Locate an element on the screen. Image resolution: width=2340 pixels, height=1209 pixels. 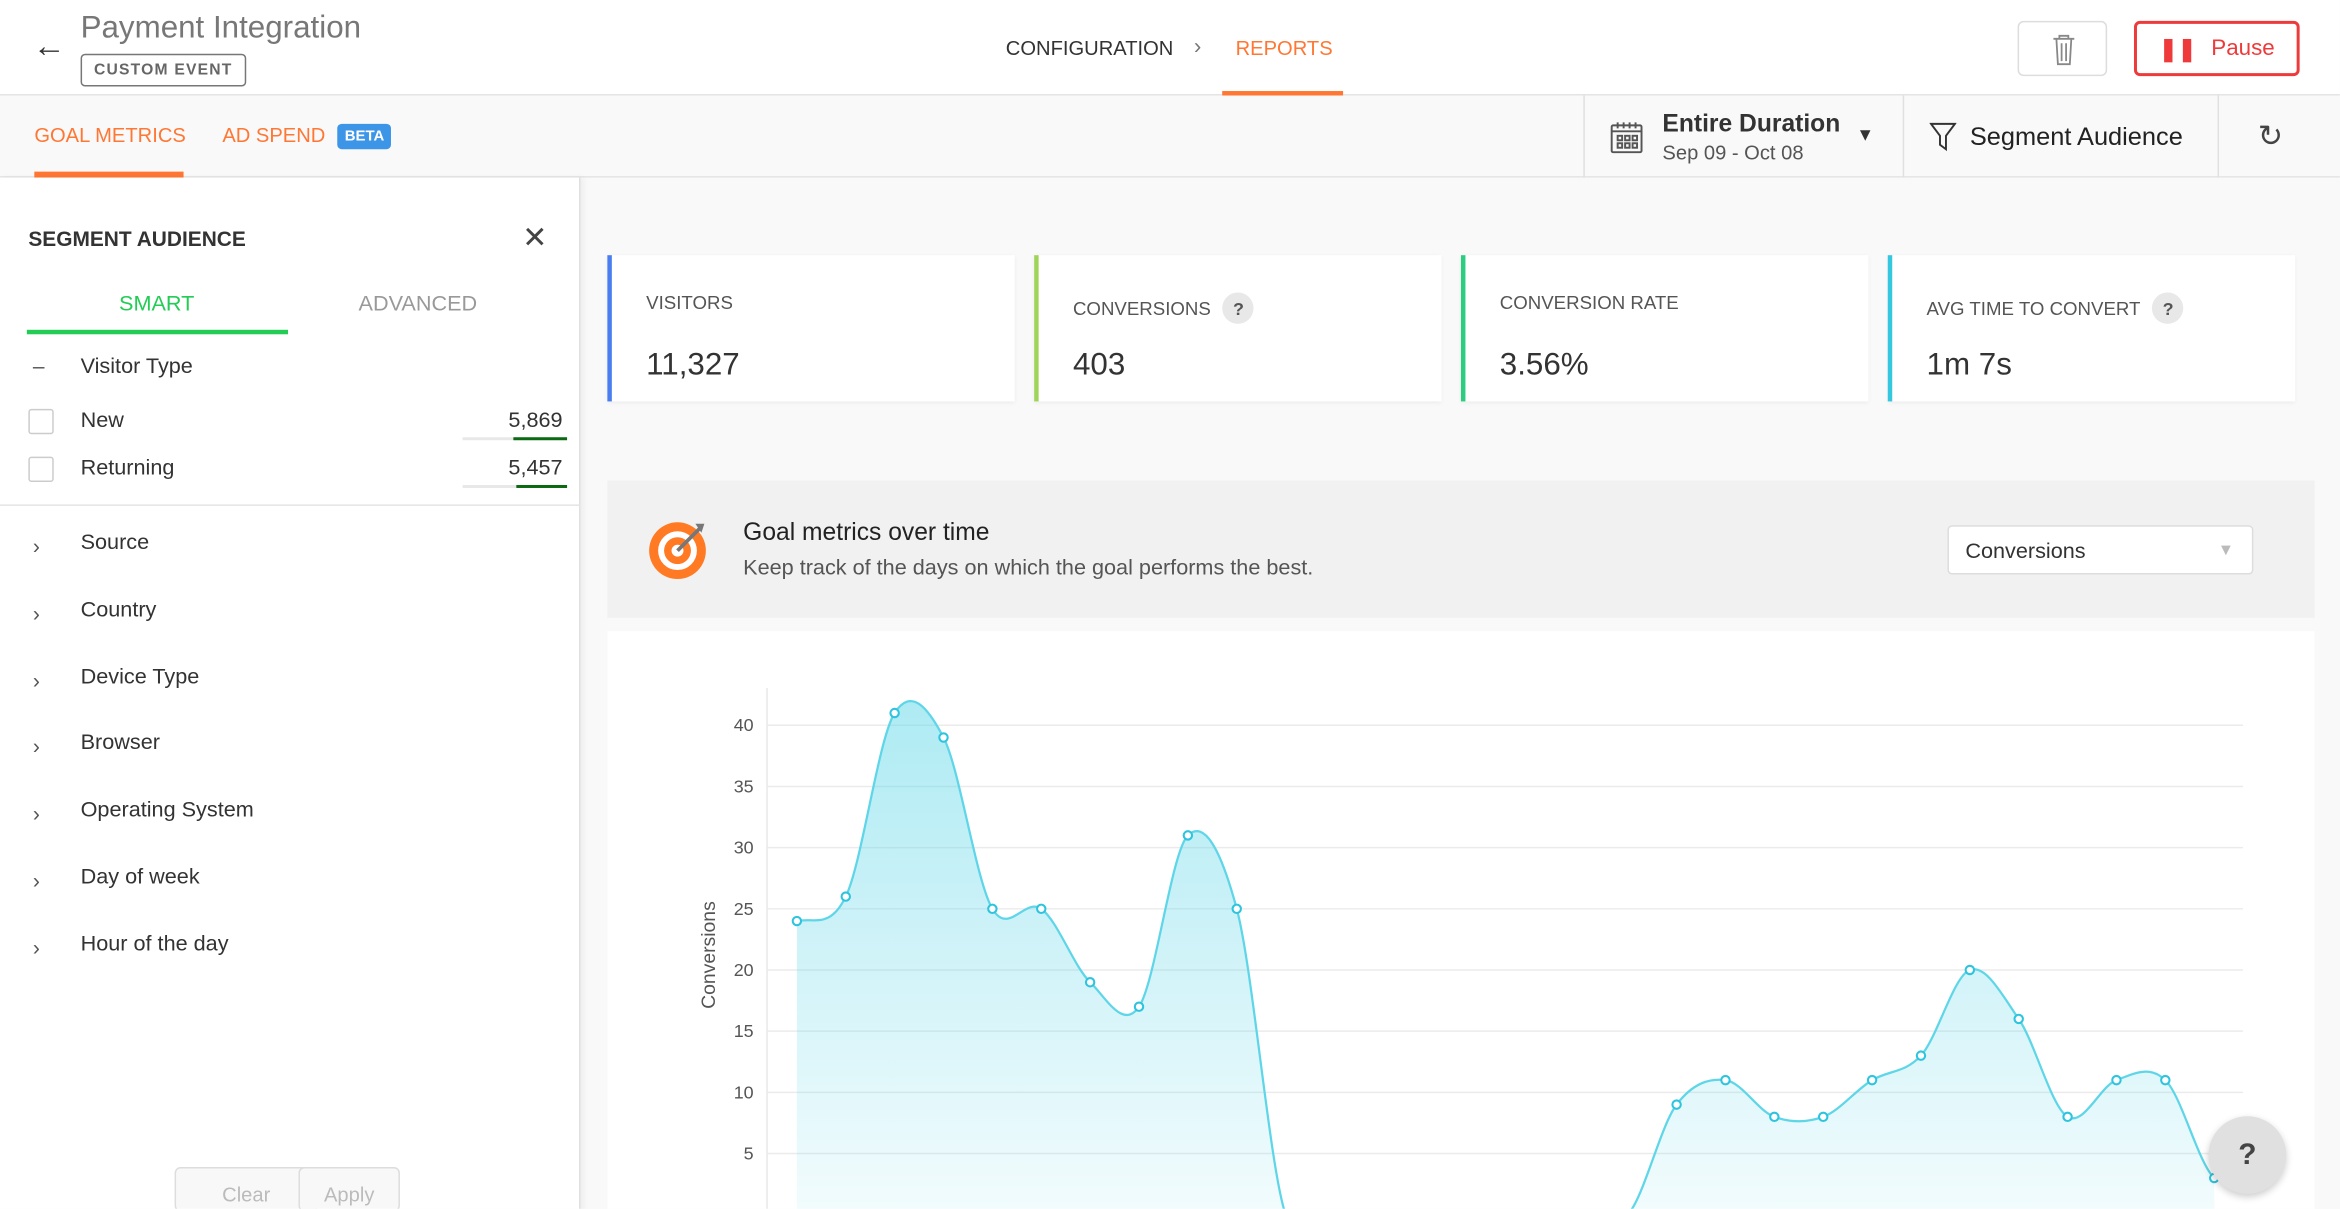
option-label: New is located at coordinates (102, 420).